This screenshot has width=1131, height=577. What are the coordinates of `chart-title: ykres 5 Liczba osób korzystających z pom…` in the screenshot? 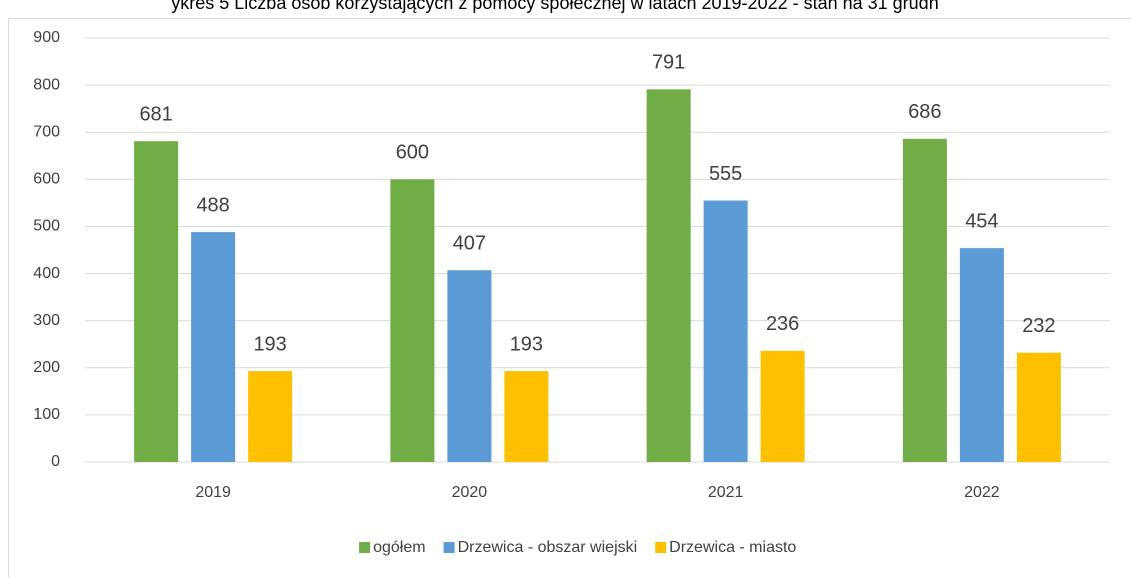 It's located at (554, 6).